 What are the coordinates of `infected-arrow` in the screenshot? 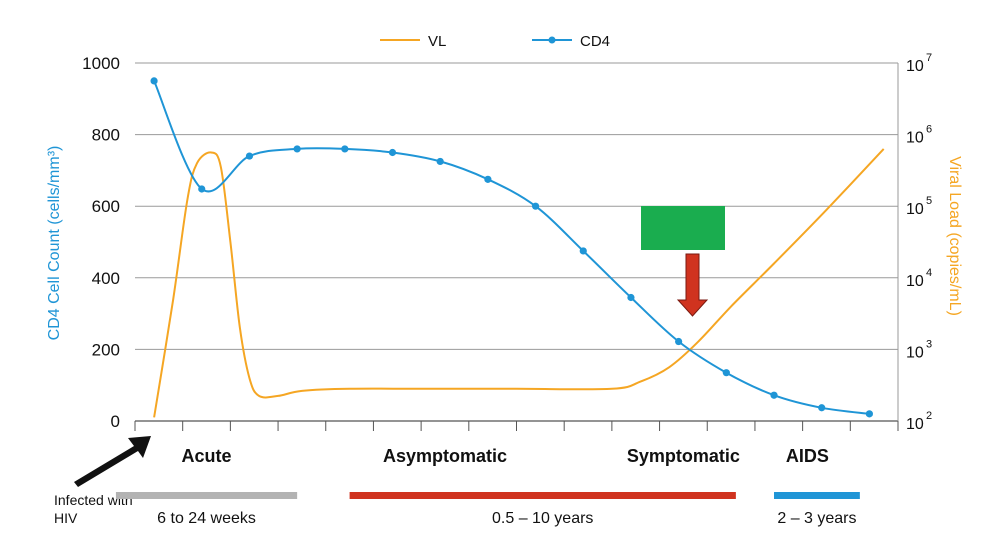 It's located at (112, 461).